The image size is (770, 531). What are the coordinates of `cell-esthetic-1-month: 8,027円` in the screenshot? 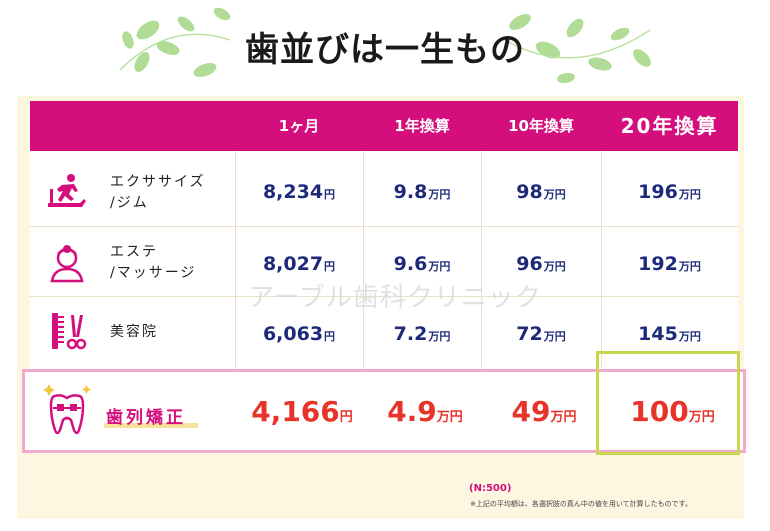 It's located at (299, 264).